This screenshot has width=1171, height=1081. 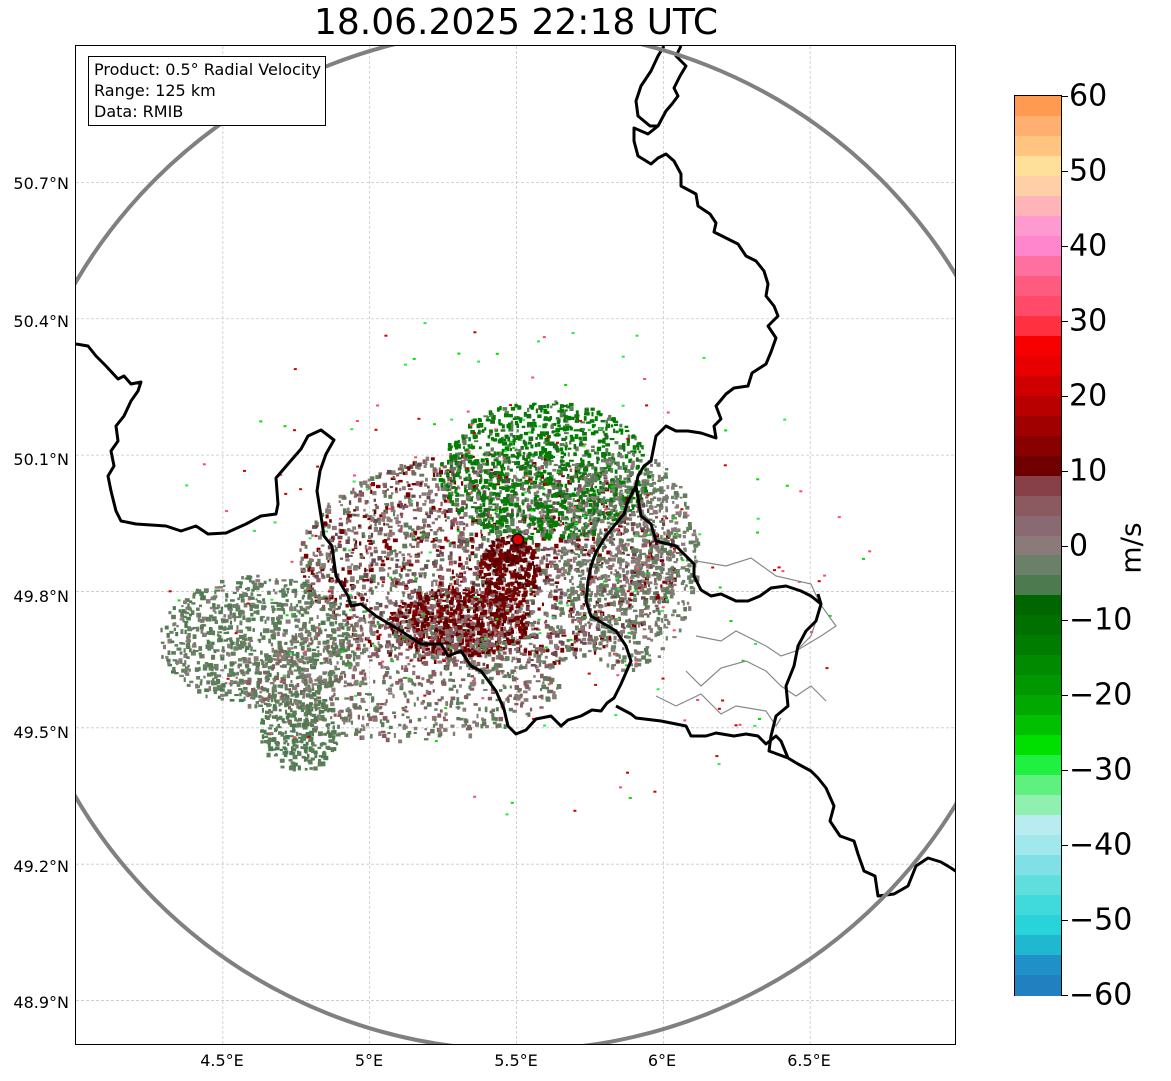 I want to click on colorbar-tick-label: 0, so click(x=1079, y=545).